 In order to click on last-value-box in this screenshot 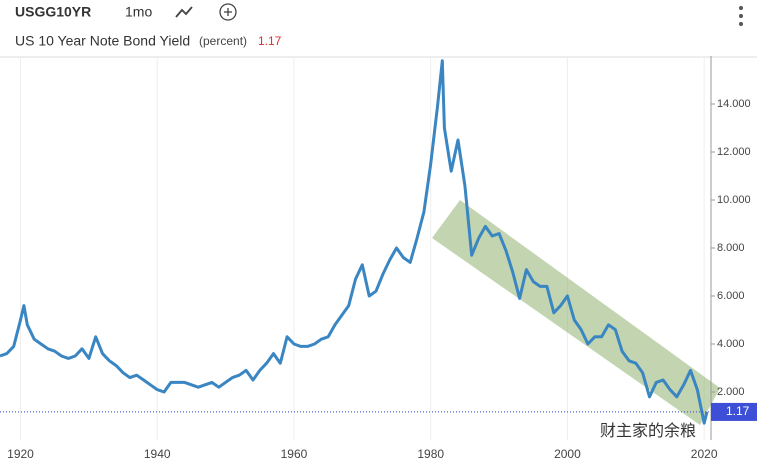, I will do `click(734, 411)`.